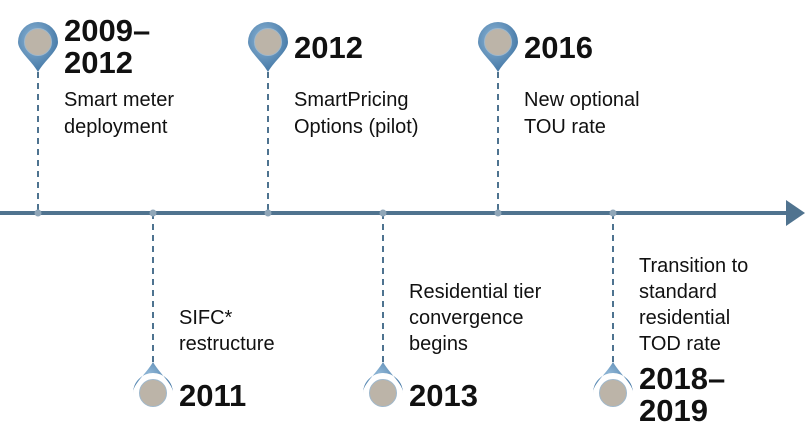 Image resolution: width=805 pixels, height=425 pixels. I want to click on event-label: convergence, so click(466, 318).